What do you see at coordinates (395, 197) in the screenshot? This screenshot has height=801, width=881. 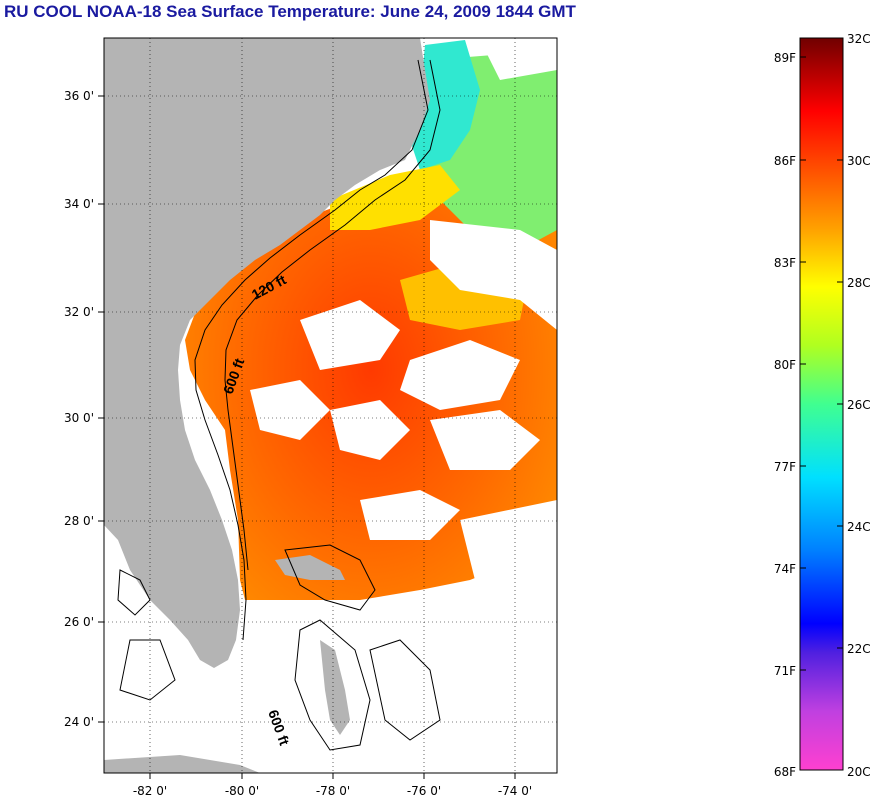 I see `sst-yellow-band` at bounding box center [395, 197].